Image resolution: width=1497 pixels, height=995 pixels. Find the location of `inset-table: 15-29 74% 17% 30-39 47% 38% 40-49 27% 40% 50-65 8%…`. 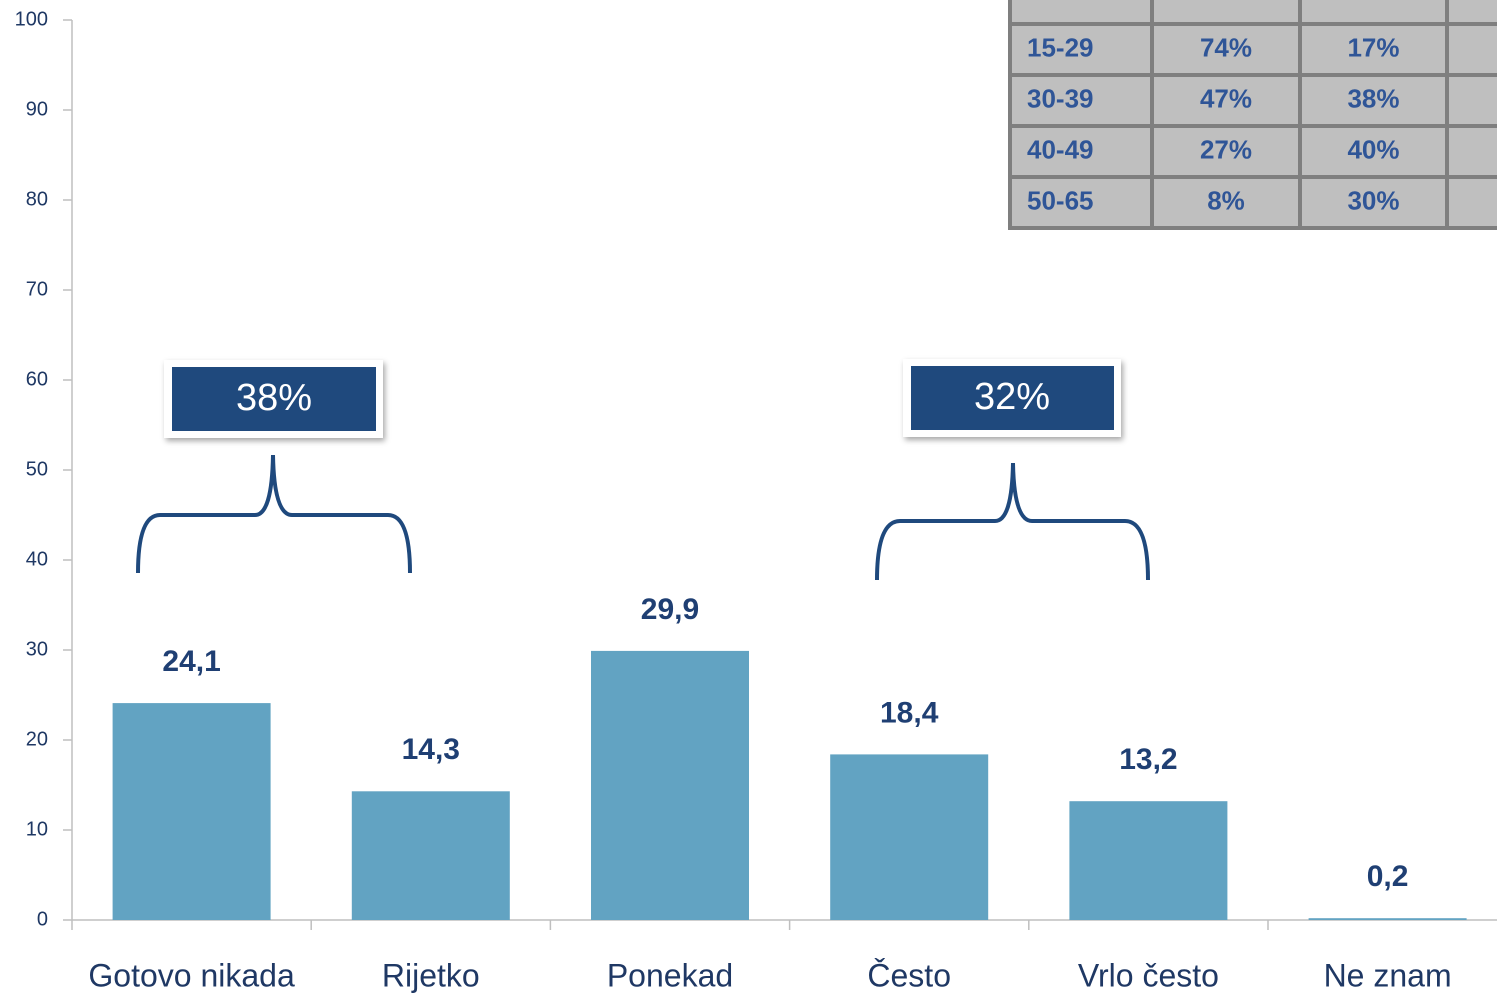

inset-table: 15-29 74% 17% 30-39 47% 38% 40-49 27% 40% 50-65 8%… is located at coordinates (1252, 115).